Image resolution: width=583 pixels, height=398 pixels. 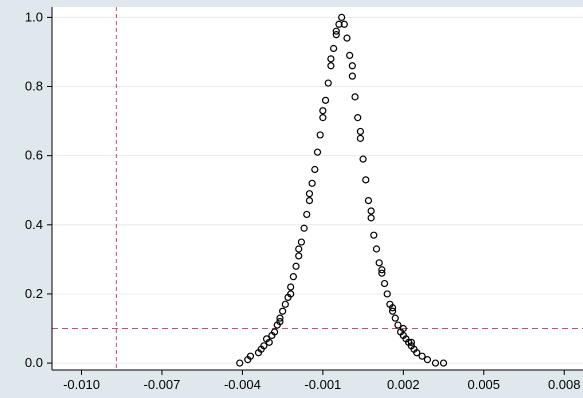 I want to click on y-tick-label: 0.6, so click(x=34, y=155).